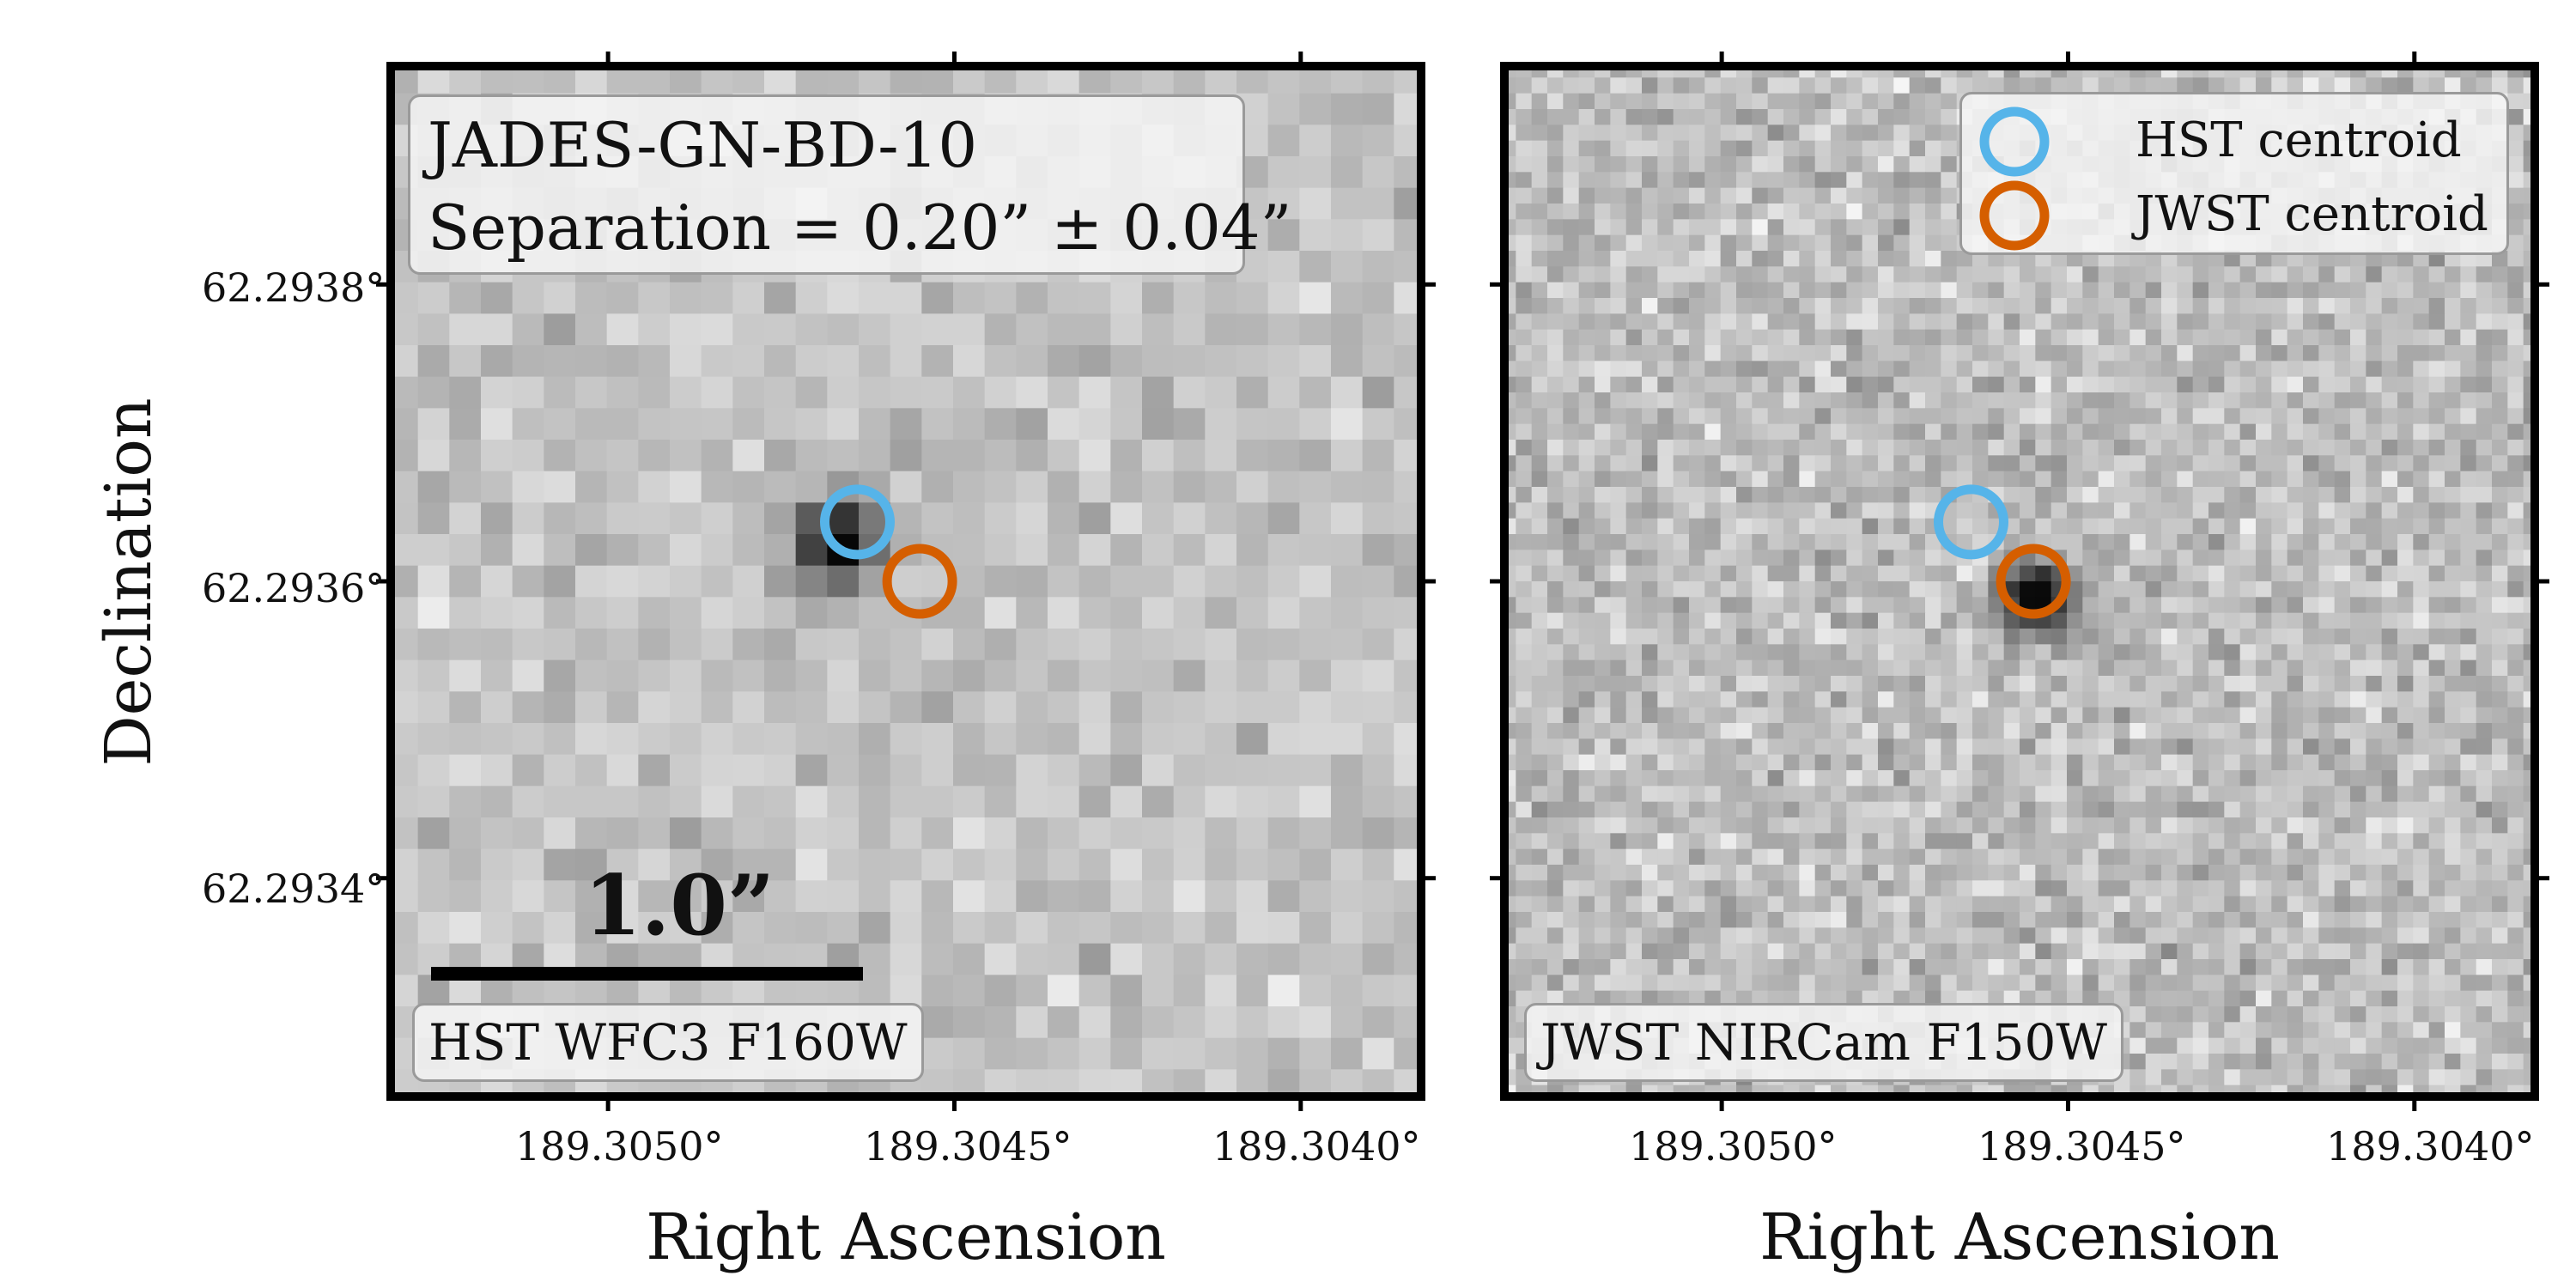 The height and width of the screenshot is (1288, 2576). What do you see at coordinates (129, 583) in the screenshot?
I see `y-axis-title: Declination` at bounding box center [129, 583].